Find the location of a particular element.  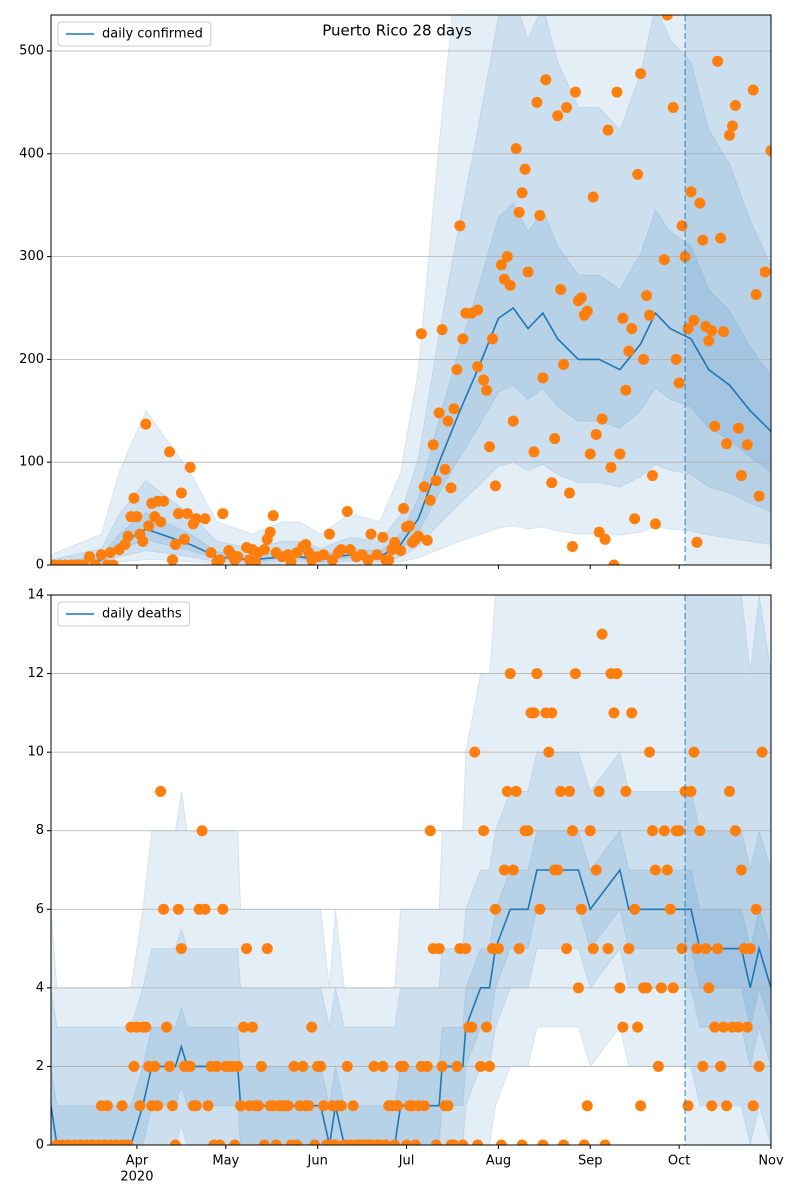

legend: daily deaths is located at coordinates (124, 614).